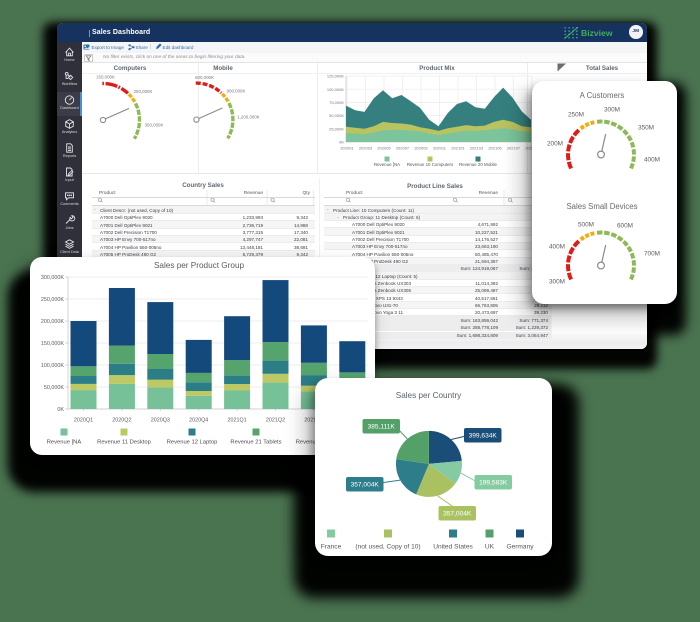  I want to click on svg-text: Revenue 10 Computers, so click(430, 164).